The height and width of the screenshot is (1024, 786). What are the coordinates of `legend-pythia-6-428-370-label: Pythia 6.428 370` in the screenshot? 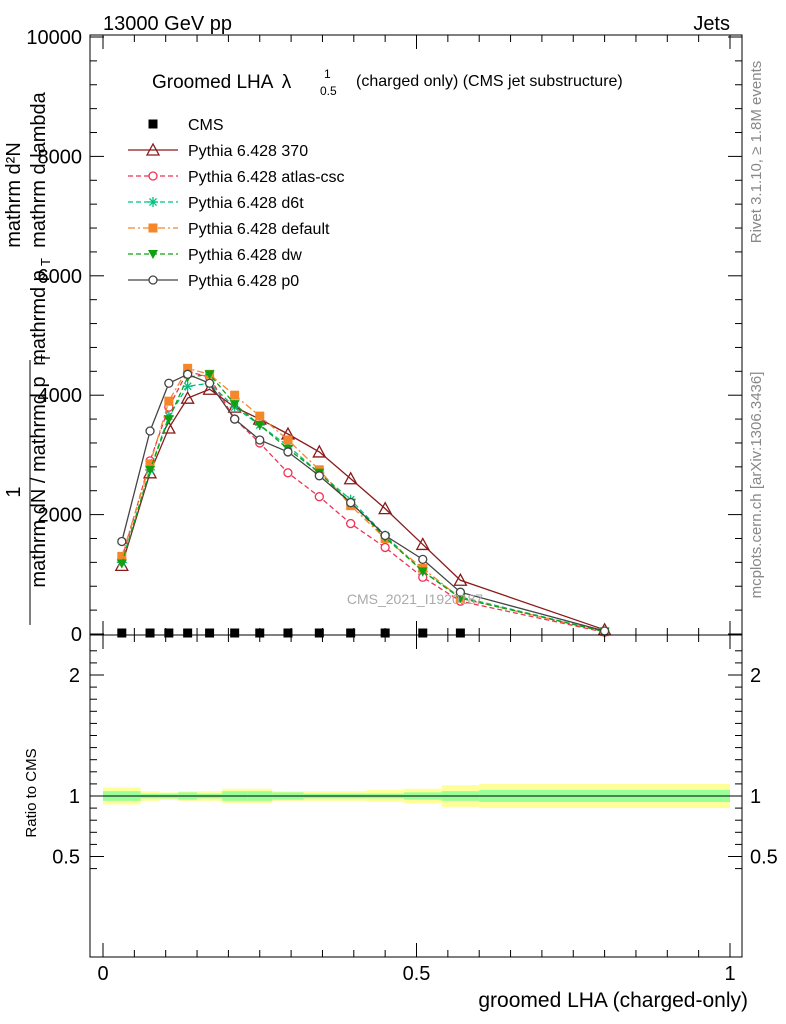 It's located at (248, 151).